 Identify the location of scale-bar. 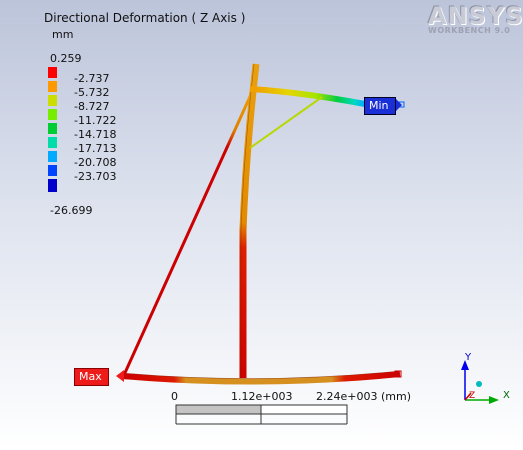
(261, 414).